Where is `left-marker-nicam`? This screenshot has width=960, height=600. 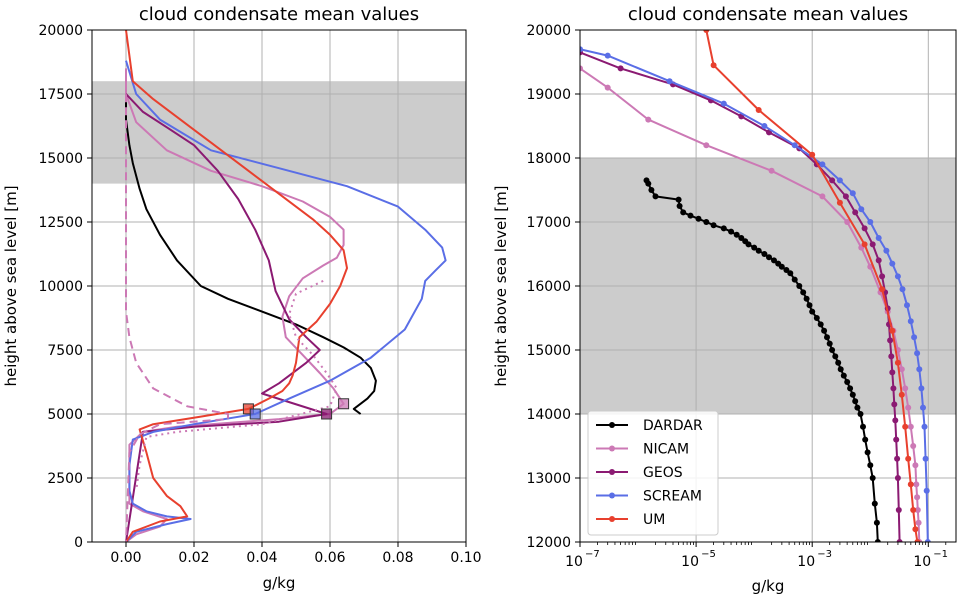 left-marker-nicam is located at coordinates (344, 404).